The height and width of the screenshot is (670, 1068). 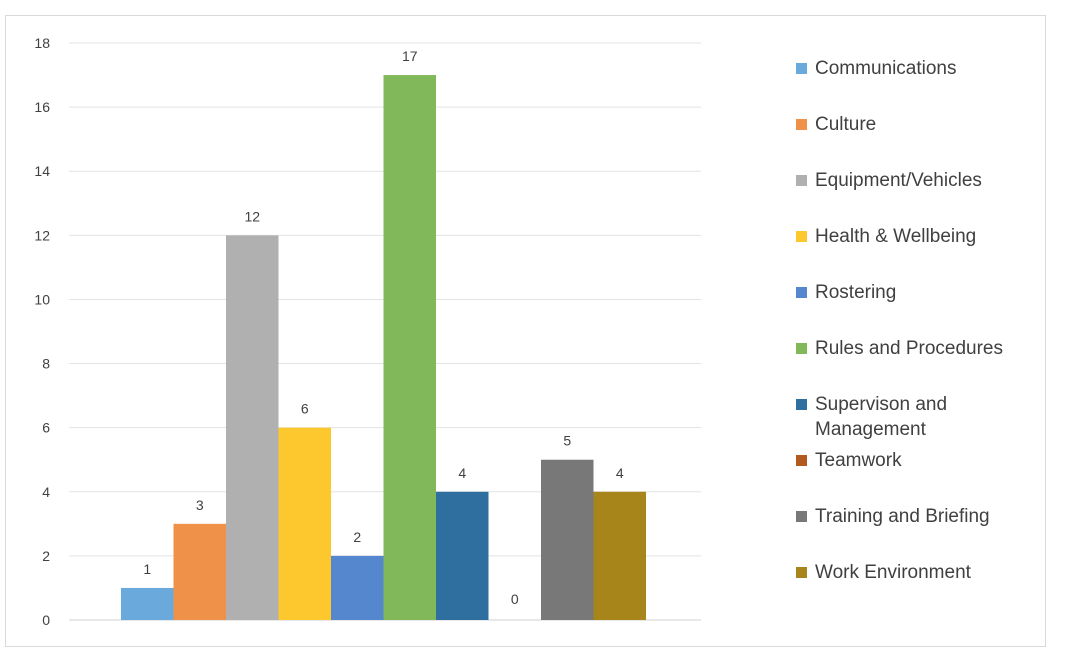 What do you see at coordinates (896, 236) in the screenshot?
I see `legend-label: Health & Wellbeing` at bounding box center [896, 236].